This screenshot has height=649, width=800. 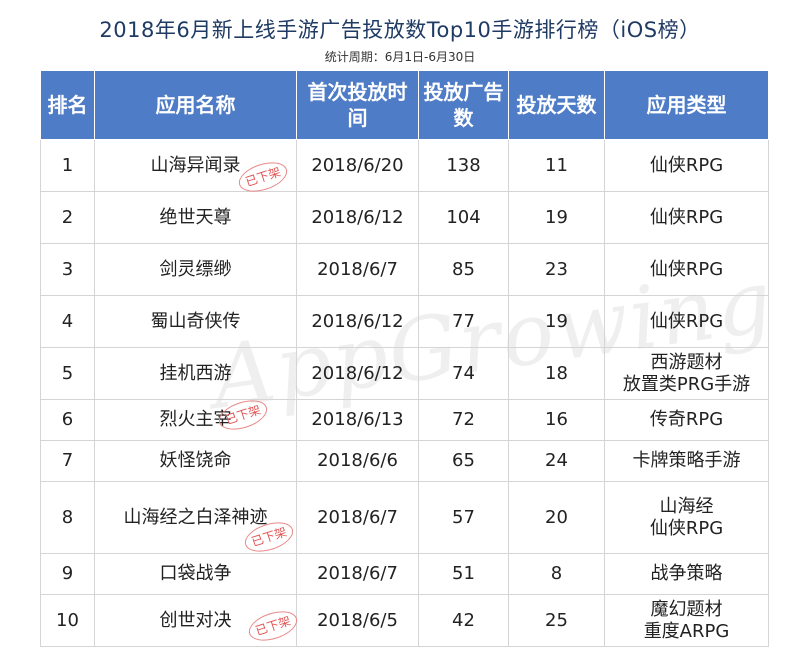 I want to click on header-rank: 排名, so click(x=67, y=105).